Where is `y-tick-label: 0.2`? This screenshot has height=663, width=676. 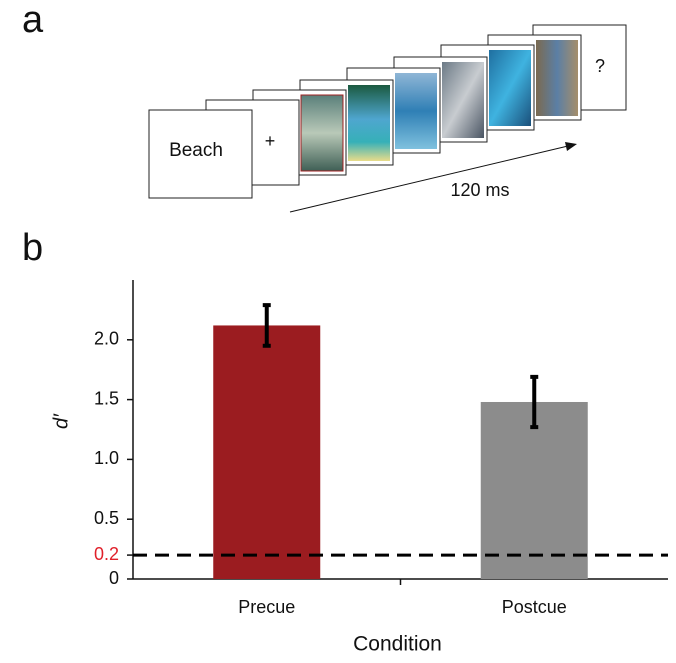
y-tick-label: 0.2 is located at coordinates (106, 554).